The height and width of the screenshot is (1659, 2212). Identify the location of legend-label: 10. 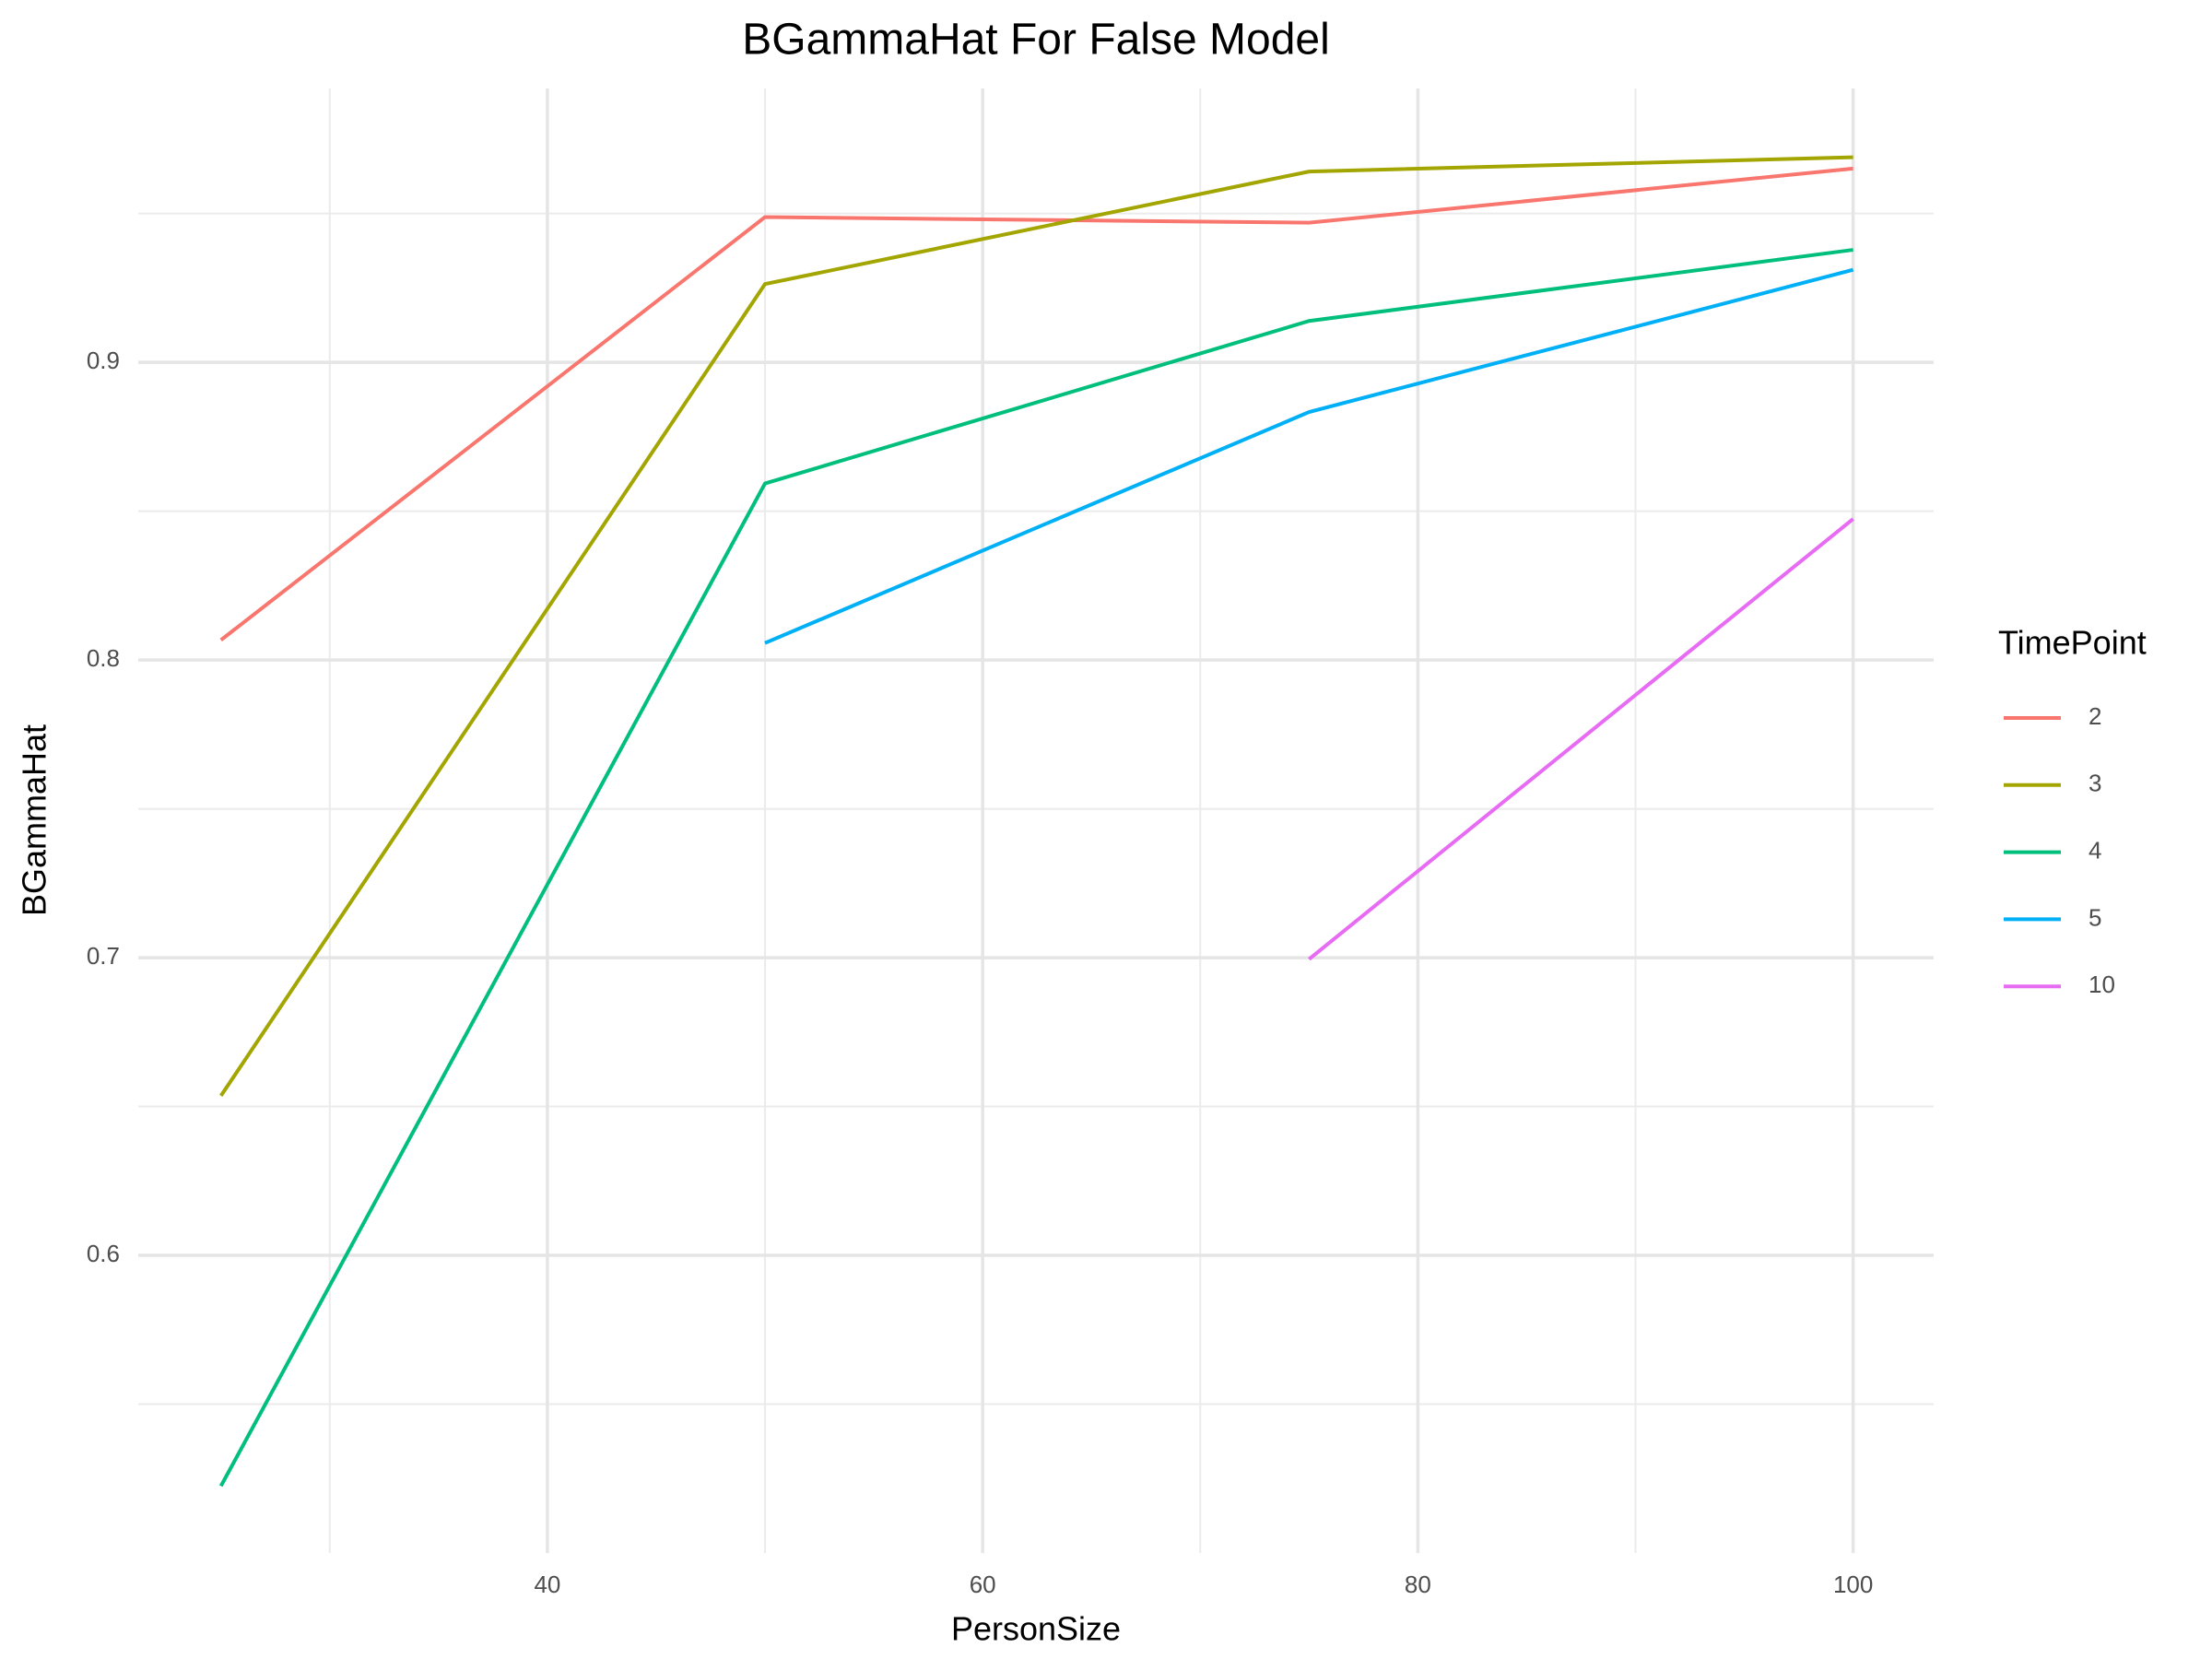
(2101, 984).